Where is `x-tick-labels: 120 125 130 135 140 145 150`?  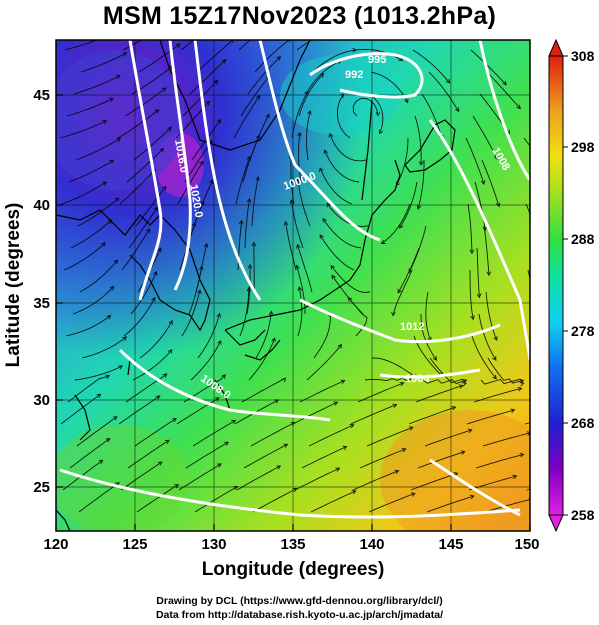
x-tick-labels: 120 125 130 135 140 145 150 is located at coordinates (291, 544).